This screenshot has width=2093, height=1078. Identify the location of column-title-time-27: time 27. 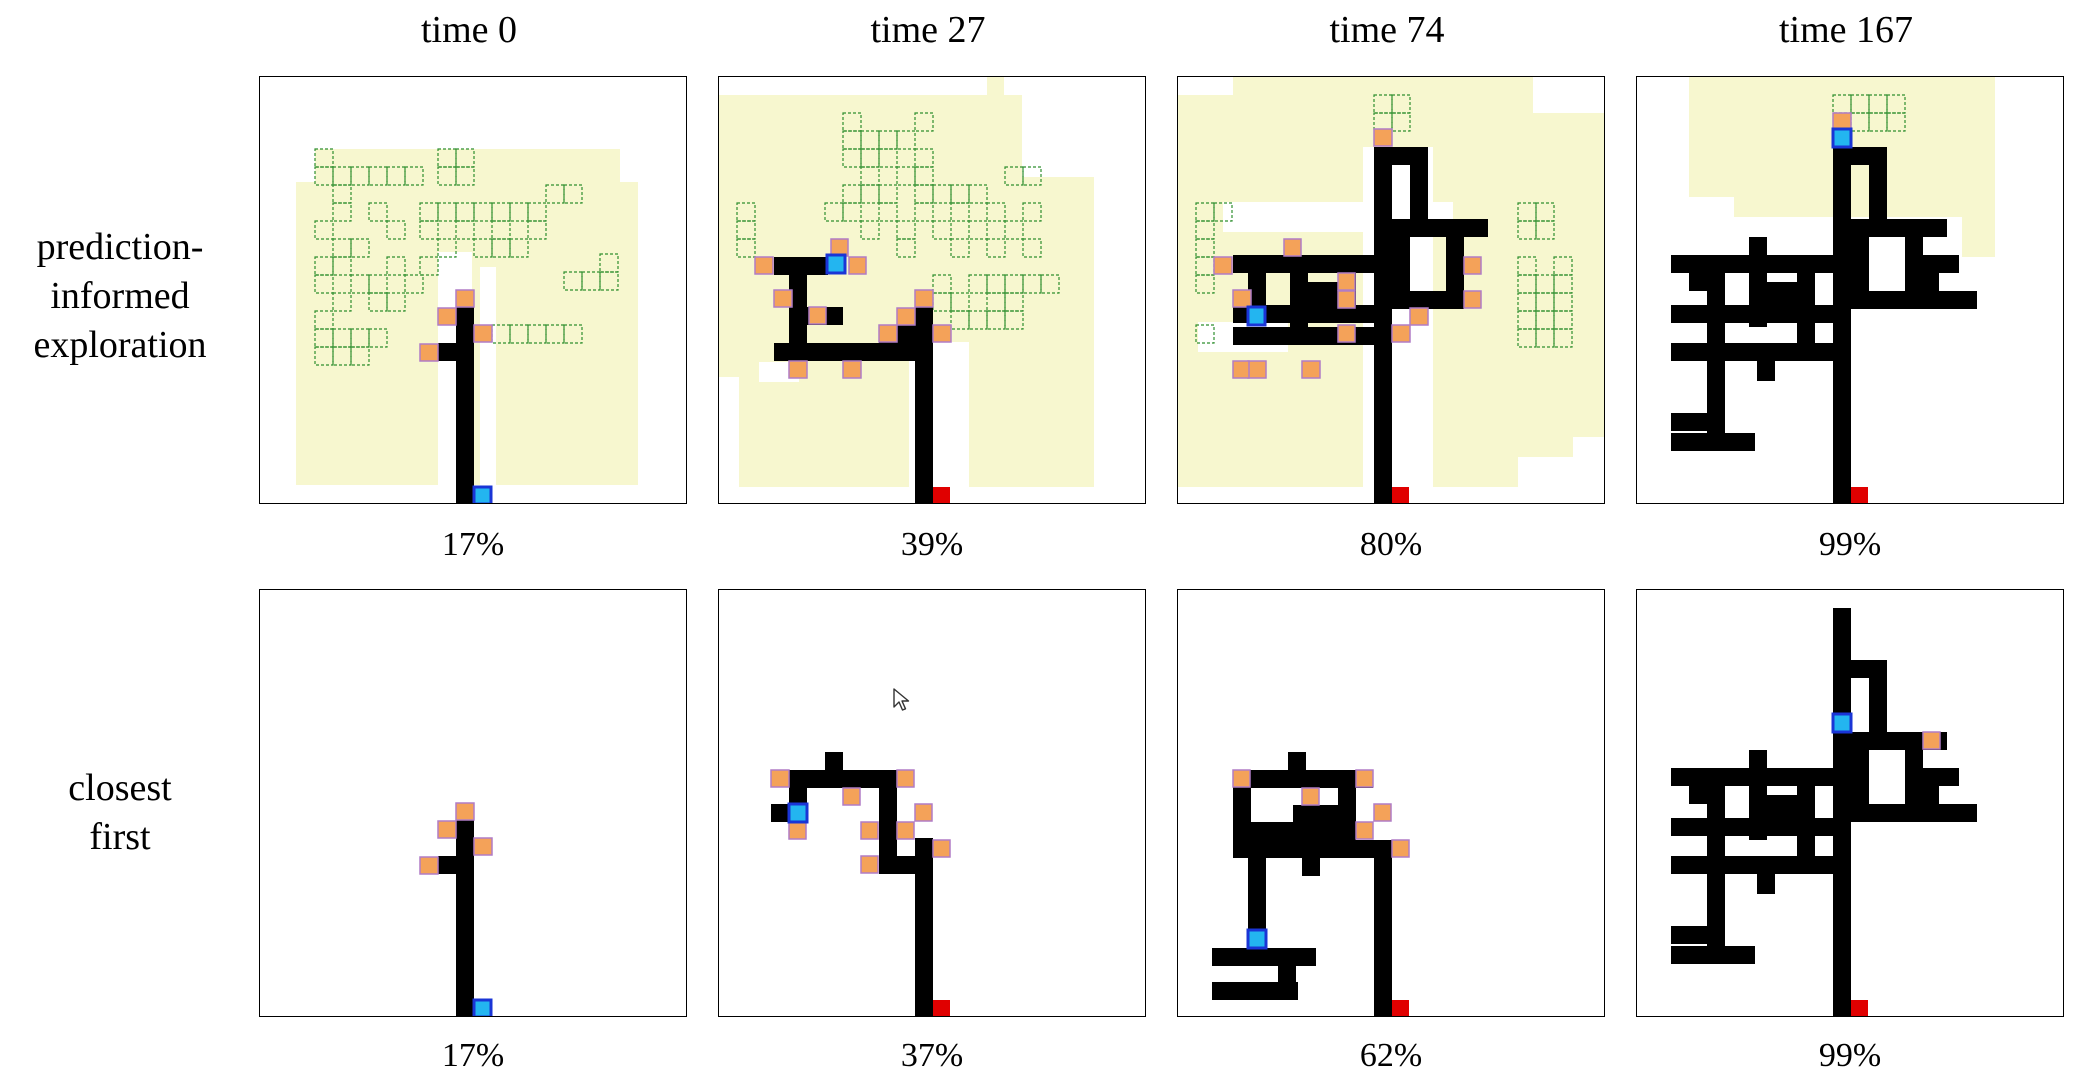
(928, 30).